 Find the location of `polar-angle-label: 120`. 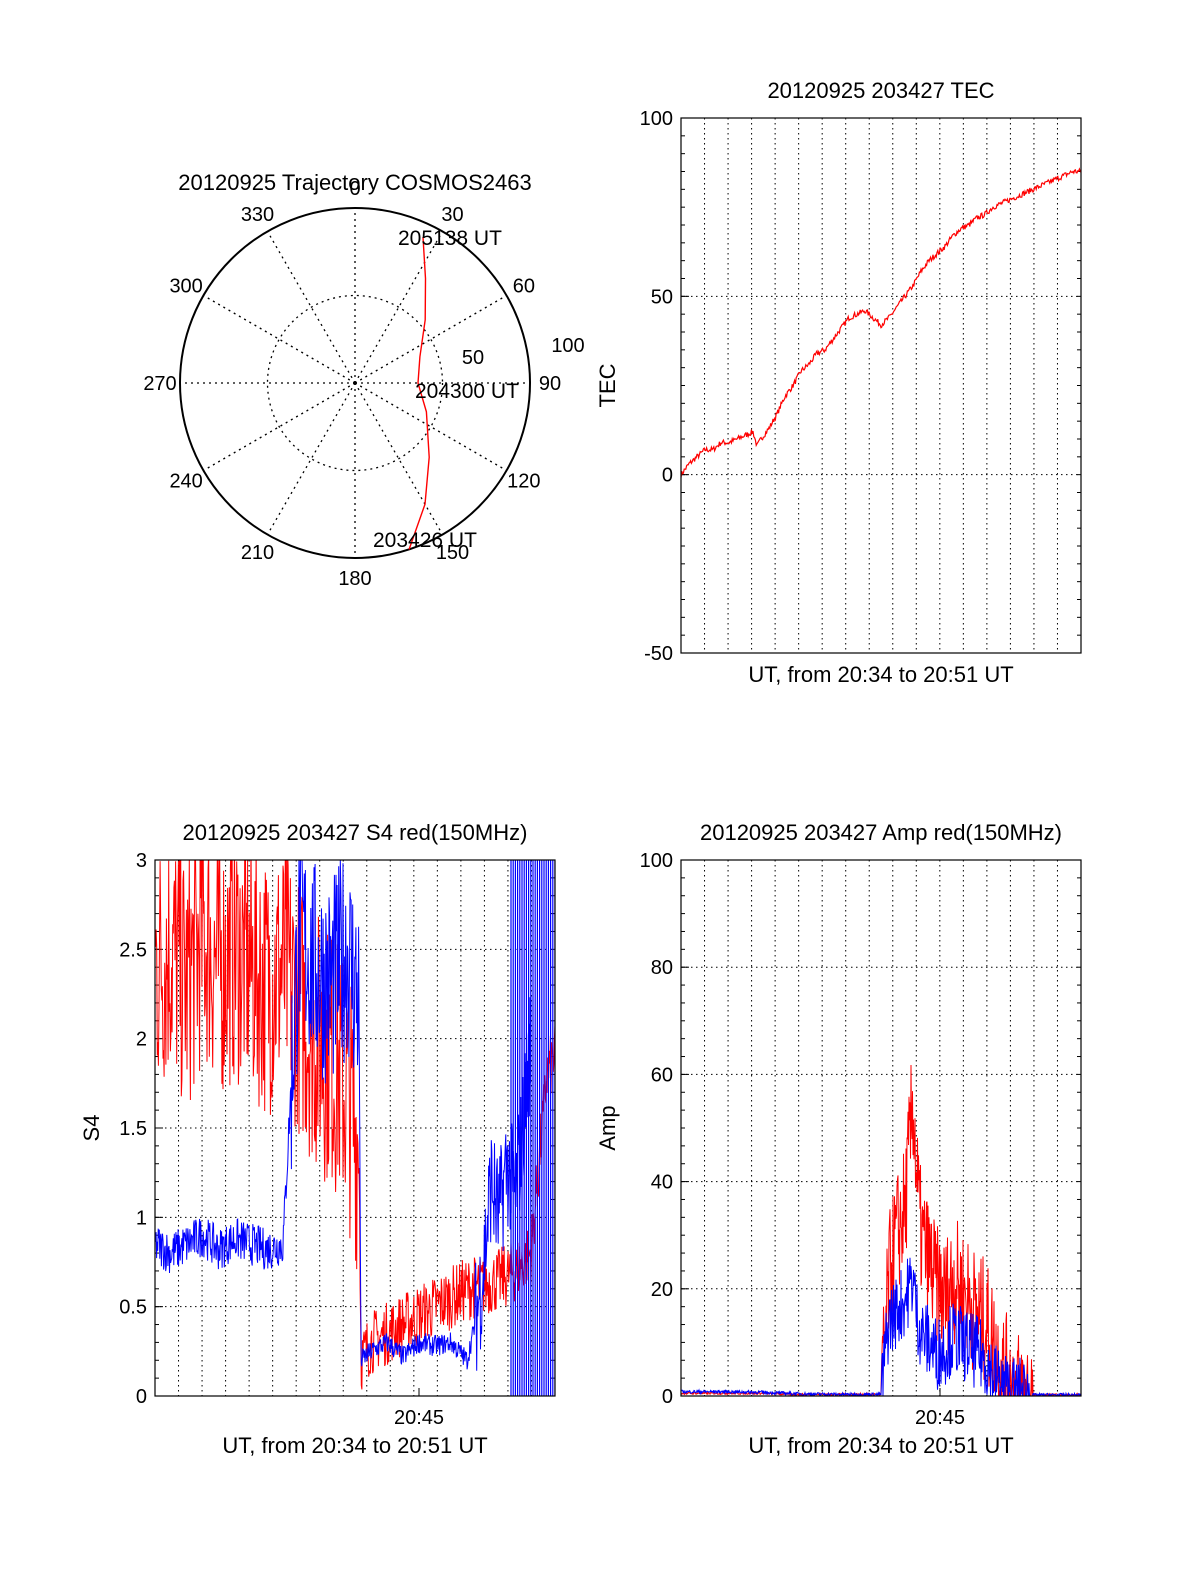

polar-angle-label: 120 is located at coordinates (523, 482).